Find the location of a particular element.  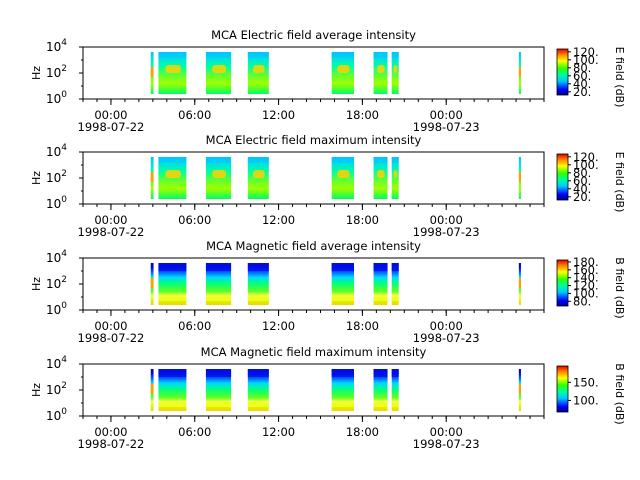

y-tick-exponent: 4 is located at coordinates (64, 43).